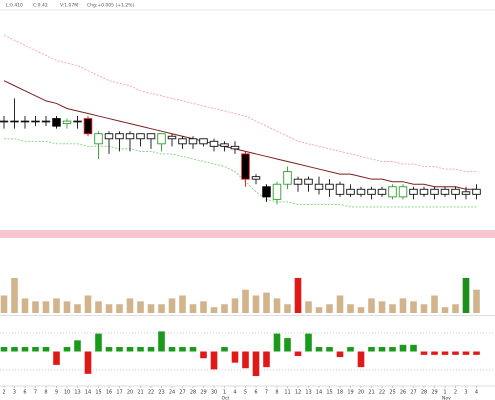  I want to click on x-tick-label: 9, so click(56, 393).